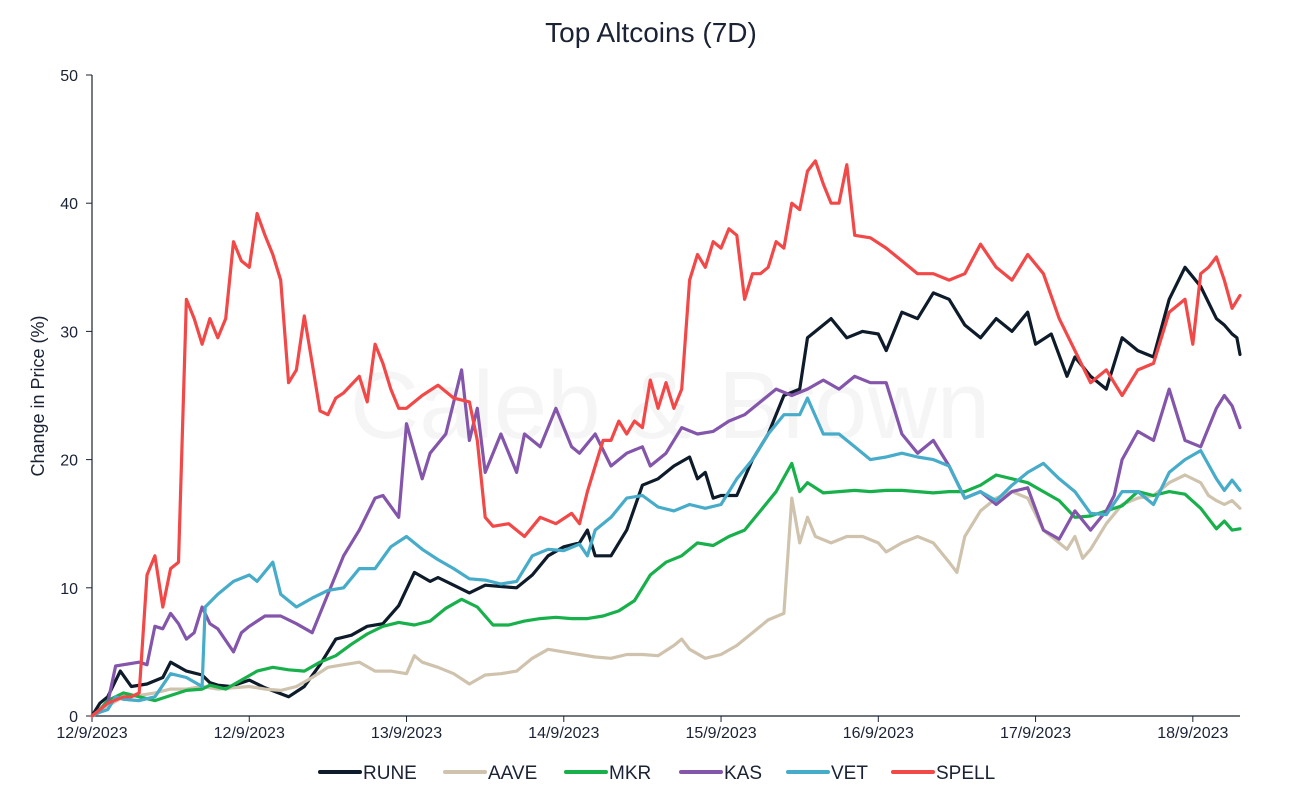  Describe the element at coordinates (720, 733) in the screenshot. I see `x-tick-label: 15/9/2023` at that location.